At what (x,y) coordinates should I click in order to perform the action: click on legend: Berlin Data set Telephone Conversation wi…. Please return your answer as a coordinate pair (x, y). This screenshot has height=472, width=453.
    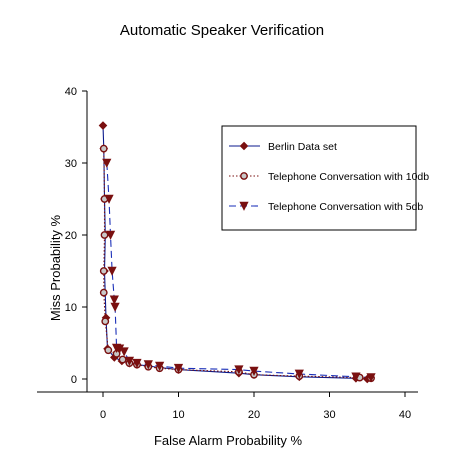
    Looking at the image, I should click on (325, 178).